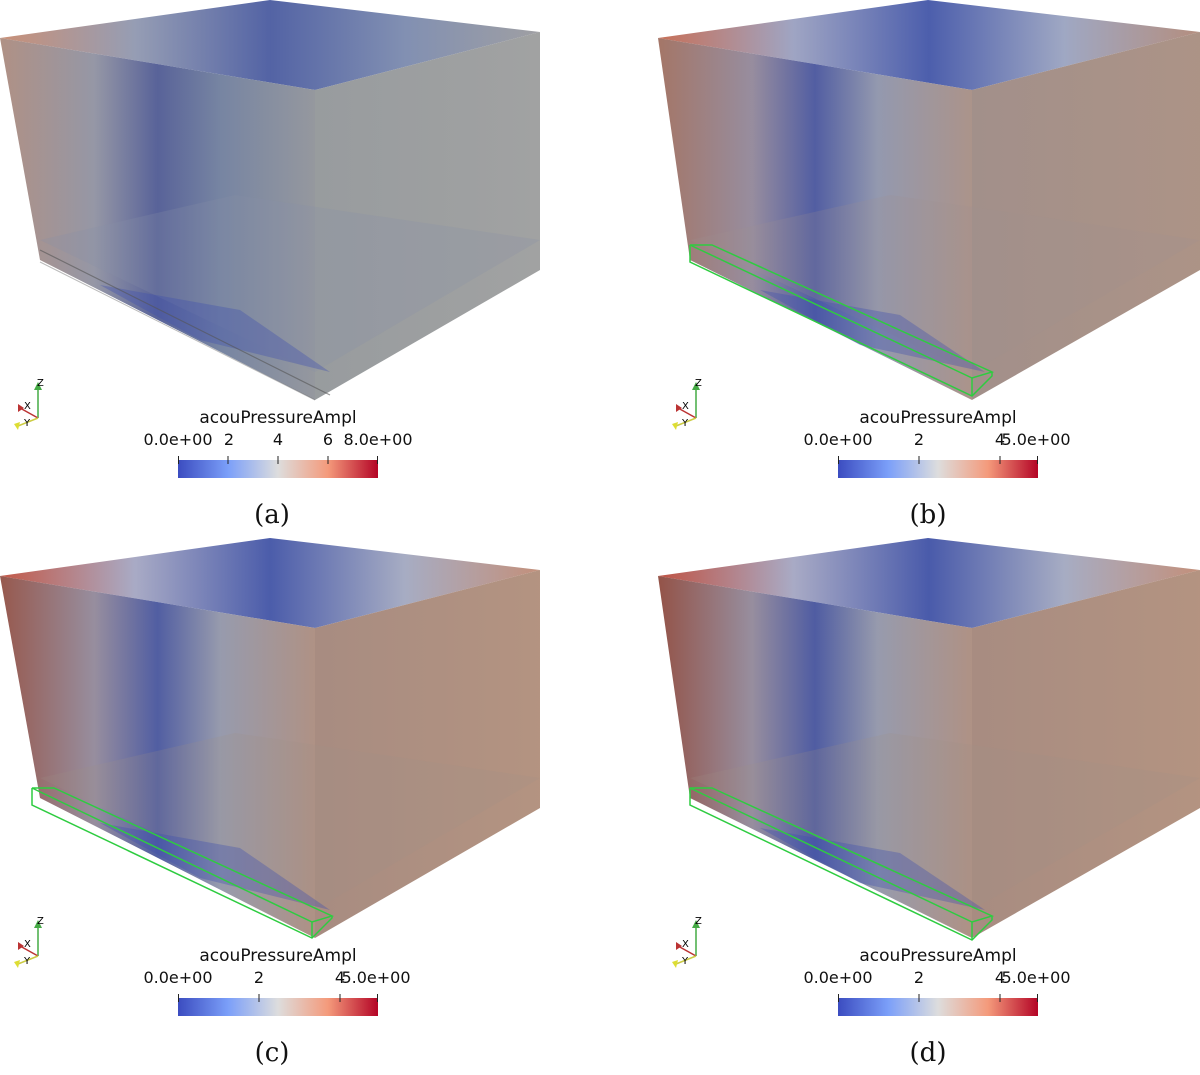 The width and height of the screenshot is (1200, 1075). Describe the element at coordinates (328, 439) in the screenshot. I see `colorbar-tick: 6` at that location.